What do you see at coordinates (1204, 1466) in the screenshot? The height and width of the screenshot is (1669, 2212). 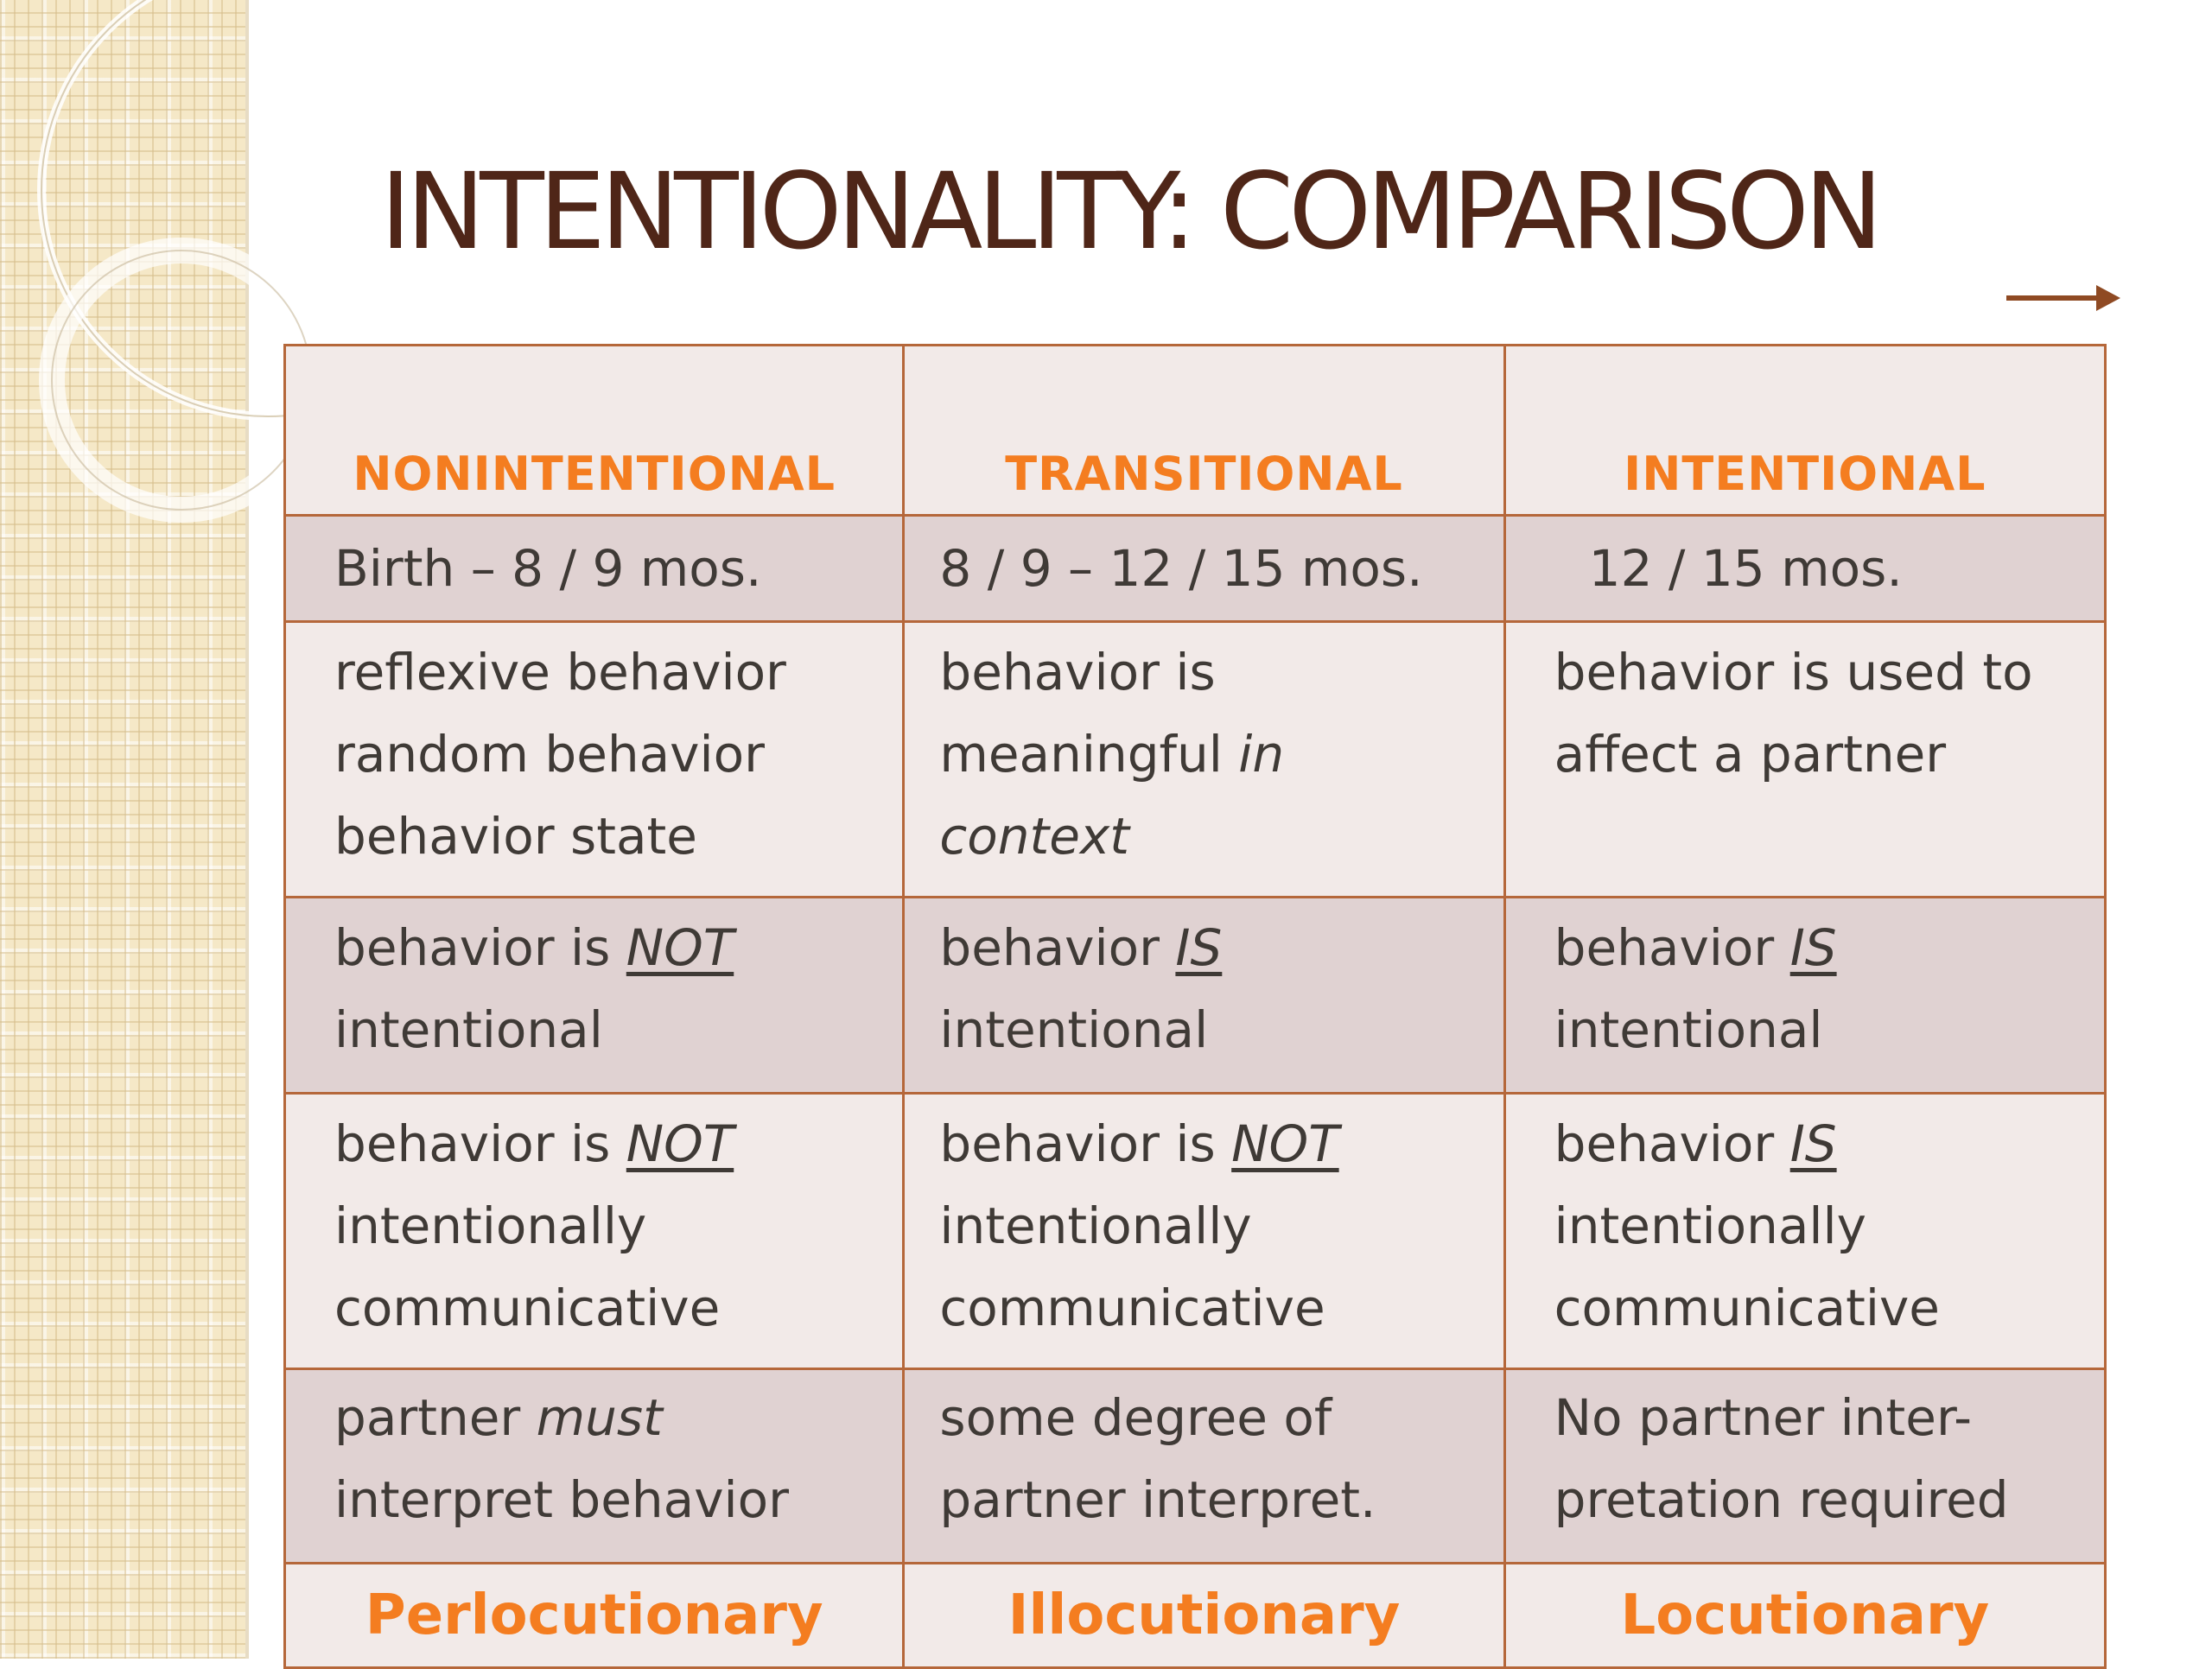 I see `partner-transitional-cell: some degree of partner interpret.` at bounding box center [1204, 1466].